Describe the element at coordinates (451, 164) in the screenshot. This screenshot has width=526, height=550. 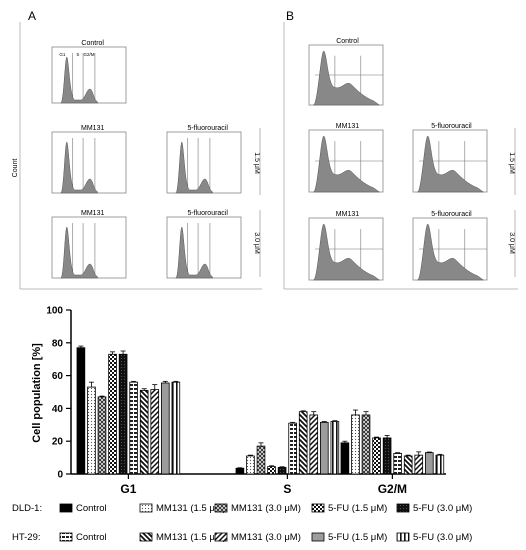
I see `hist-b-5fu-1-histogram` at that location.